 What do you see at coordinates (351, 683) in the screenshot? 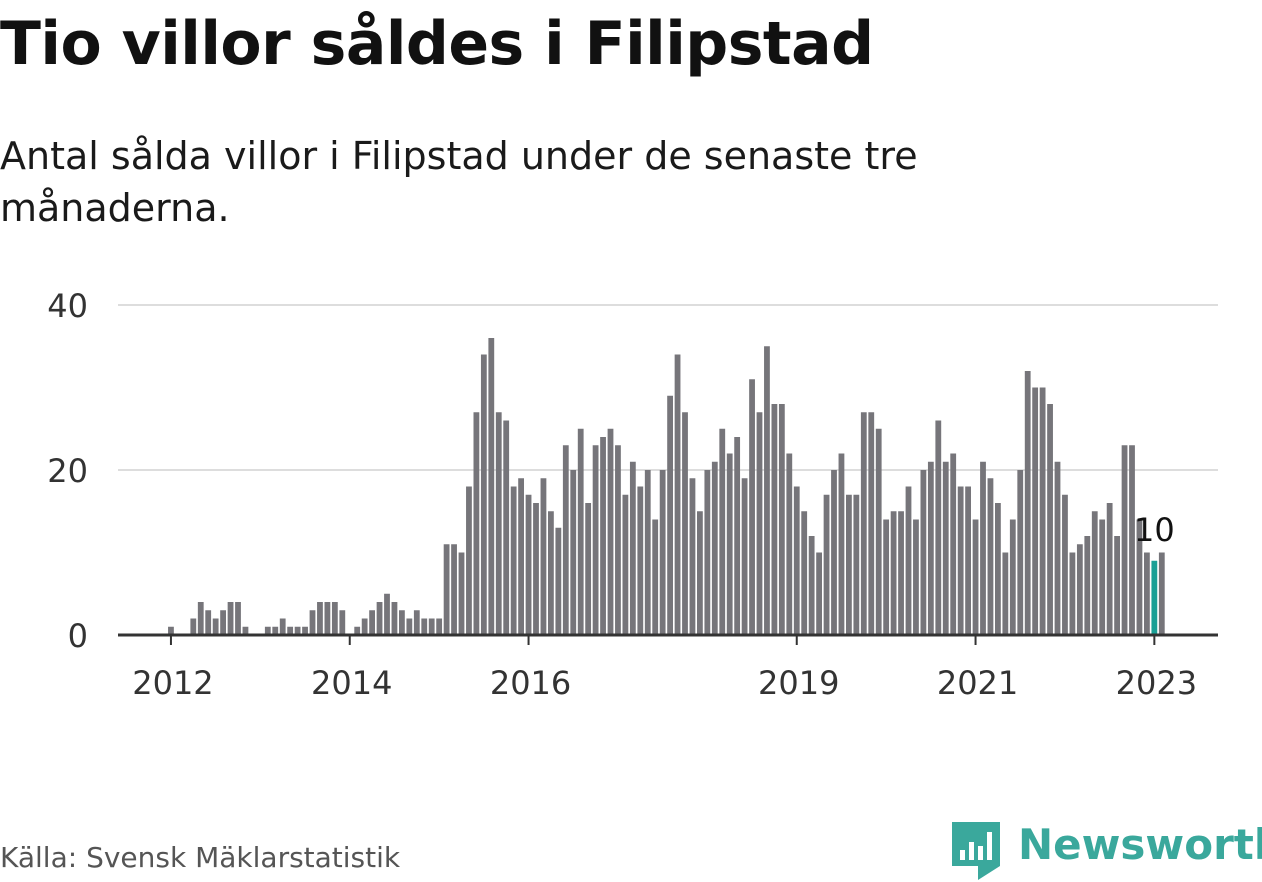
I see `x-tick-label: 2014` at bounding box center [351, 683].